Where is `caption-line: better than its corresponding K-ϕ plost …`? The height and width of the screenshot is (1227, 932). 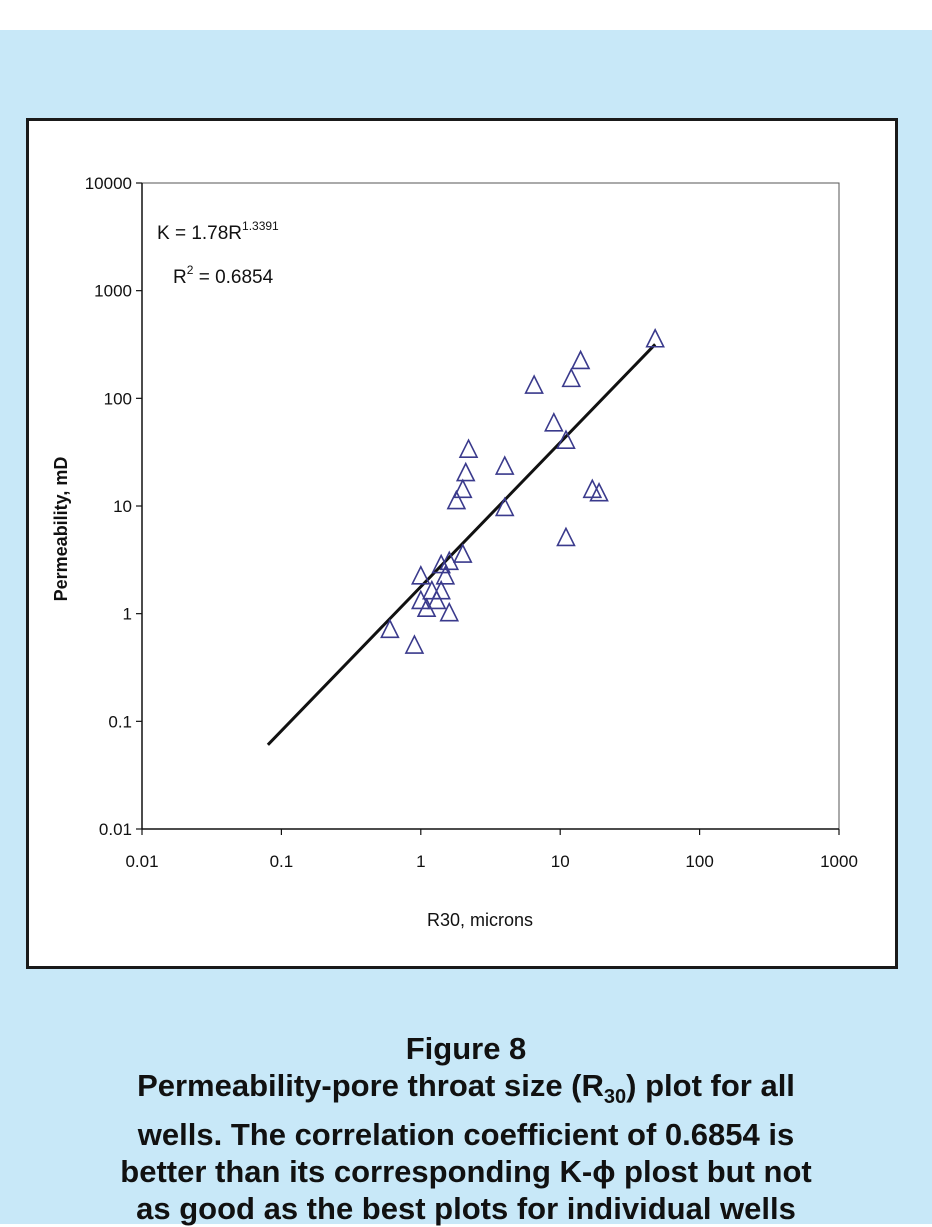
caption-line: better than its corresponding K-ϕ plost … is located at coordinates (466, 1172).